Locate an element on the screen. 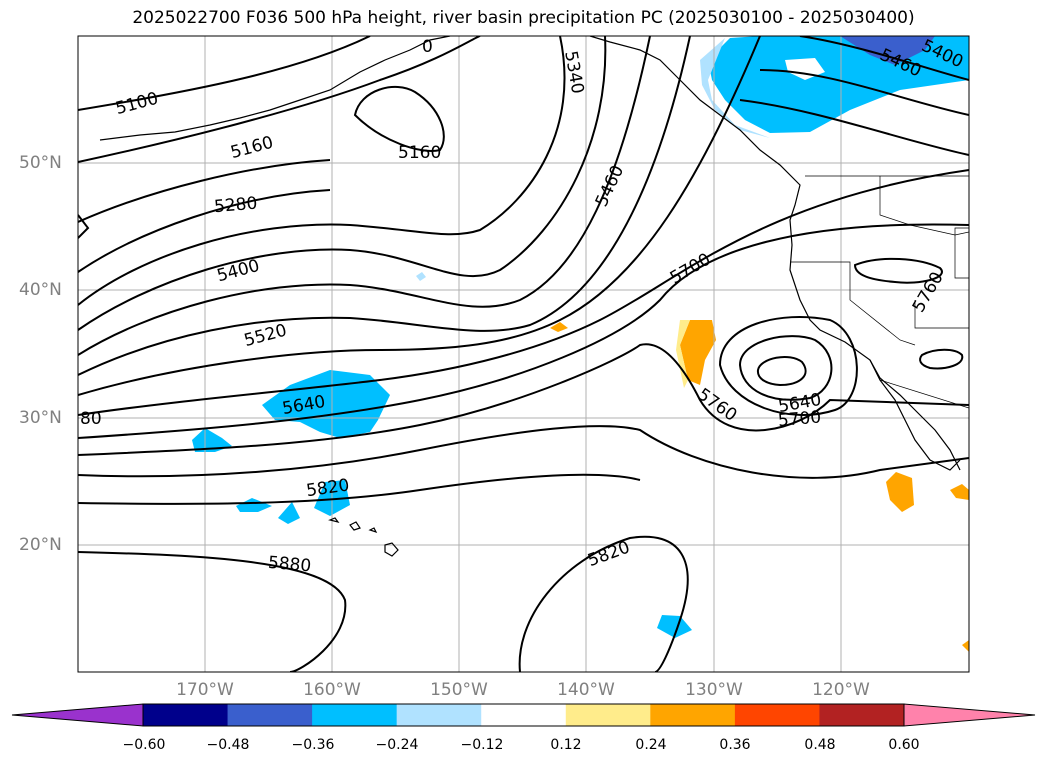  lon-label-120w: 120°W is located at coordinates (841, 690).